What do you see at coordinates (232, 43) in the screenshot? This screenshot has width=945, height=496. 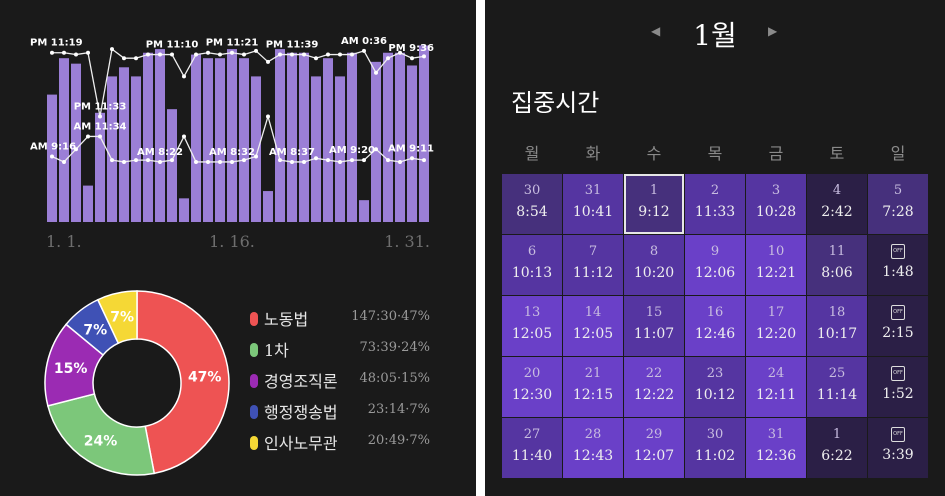 I see `time-annotation: PM 11:21` at bounding box center [232, 43].